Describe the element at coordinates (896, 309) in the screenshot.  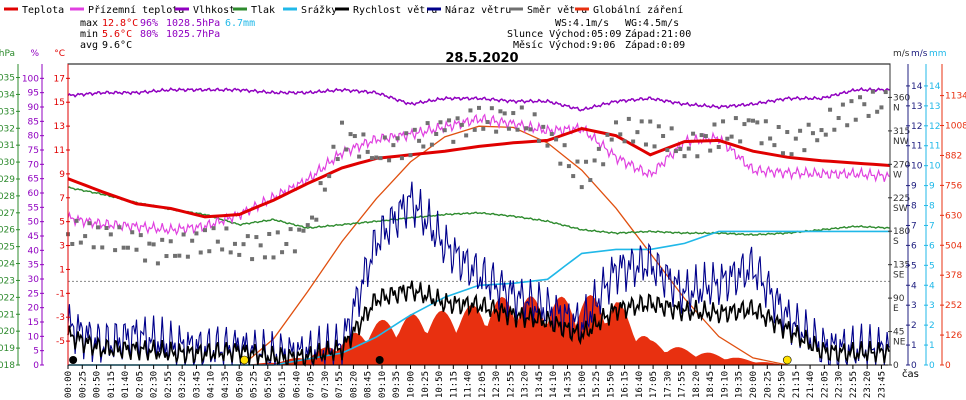
I see `axis-direction-tick-label: E` at that location.